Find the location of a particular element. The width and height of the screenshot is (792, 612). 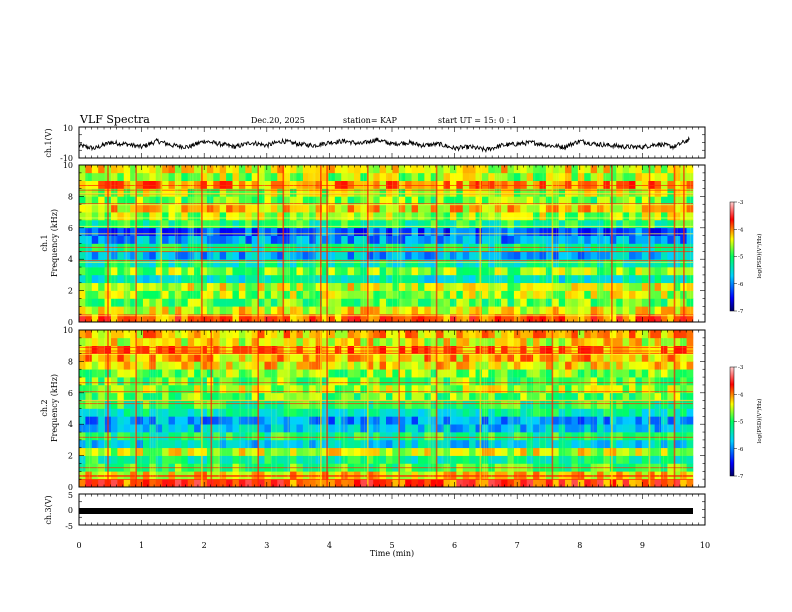

striation-line is located at coordinates (496, 243).